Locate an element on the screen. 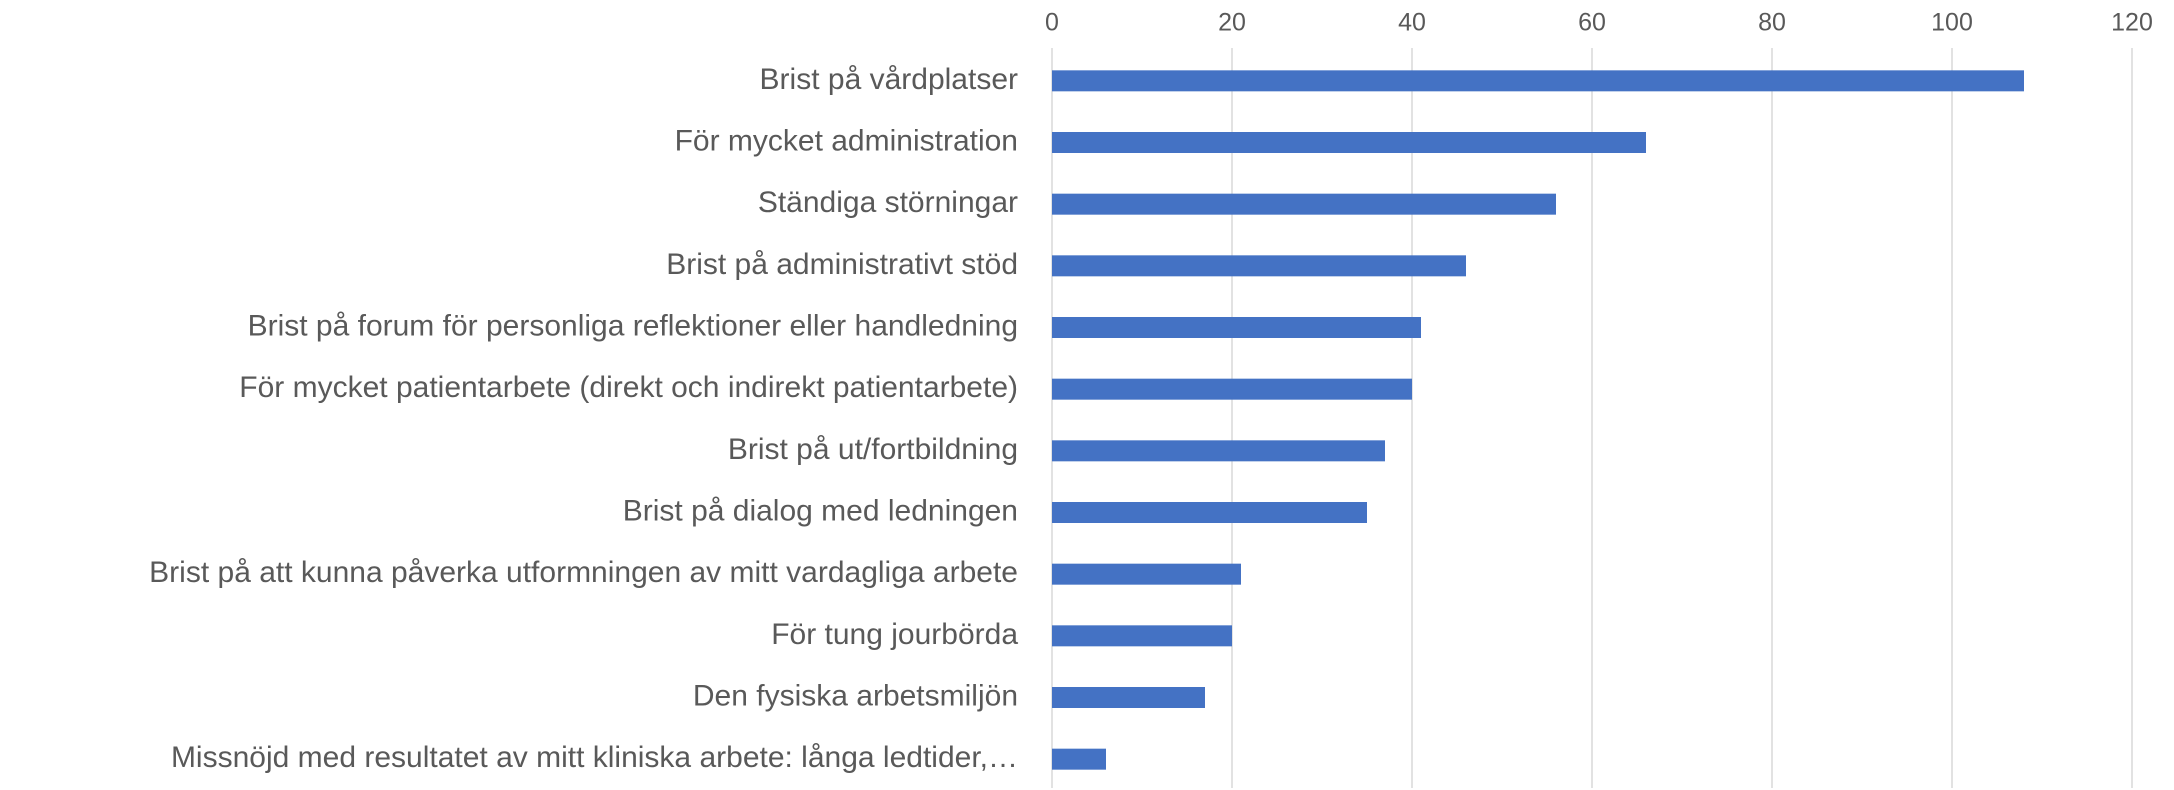  y-tick-label: Brist på dialog med ledningen is located at coordinates (820, 510).